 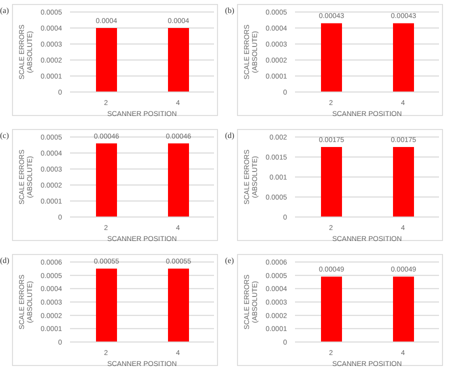 I want to click on text: (b), so click(x=229, y=10).